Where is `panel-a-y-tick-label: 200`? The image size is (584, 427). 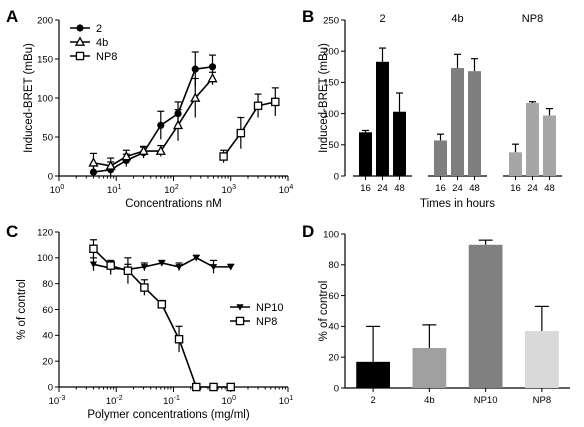 panel-a-y-tick-label: 200 is located at coordinates (45, 20).